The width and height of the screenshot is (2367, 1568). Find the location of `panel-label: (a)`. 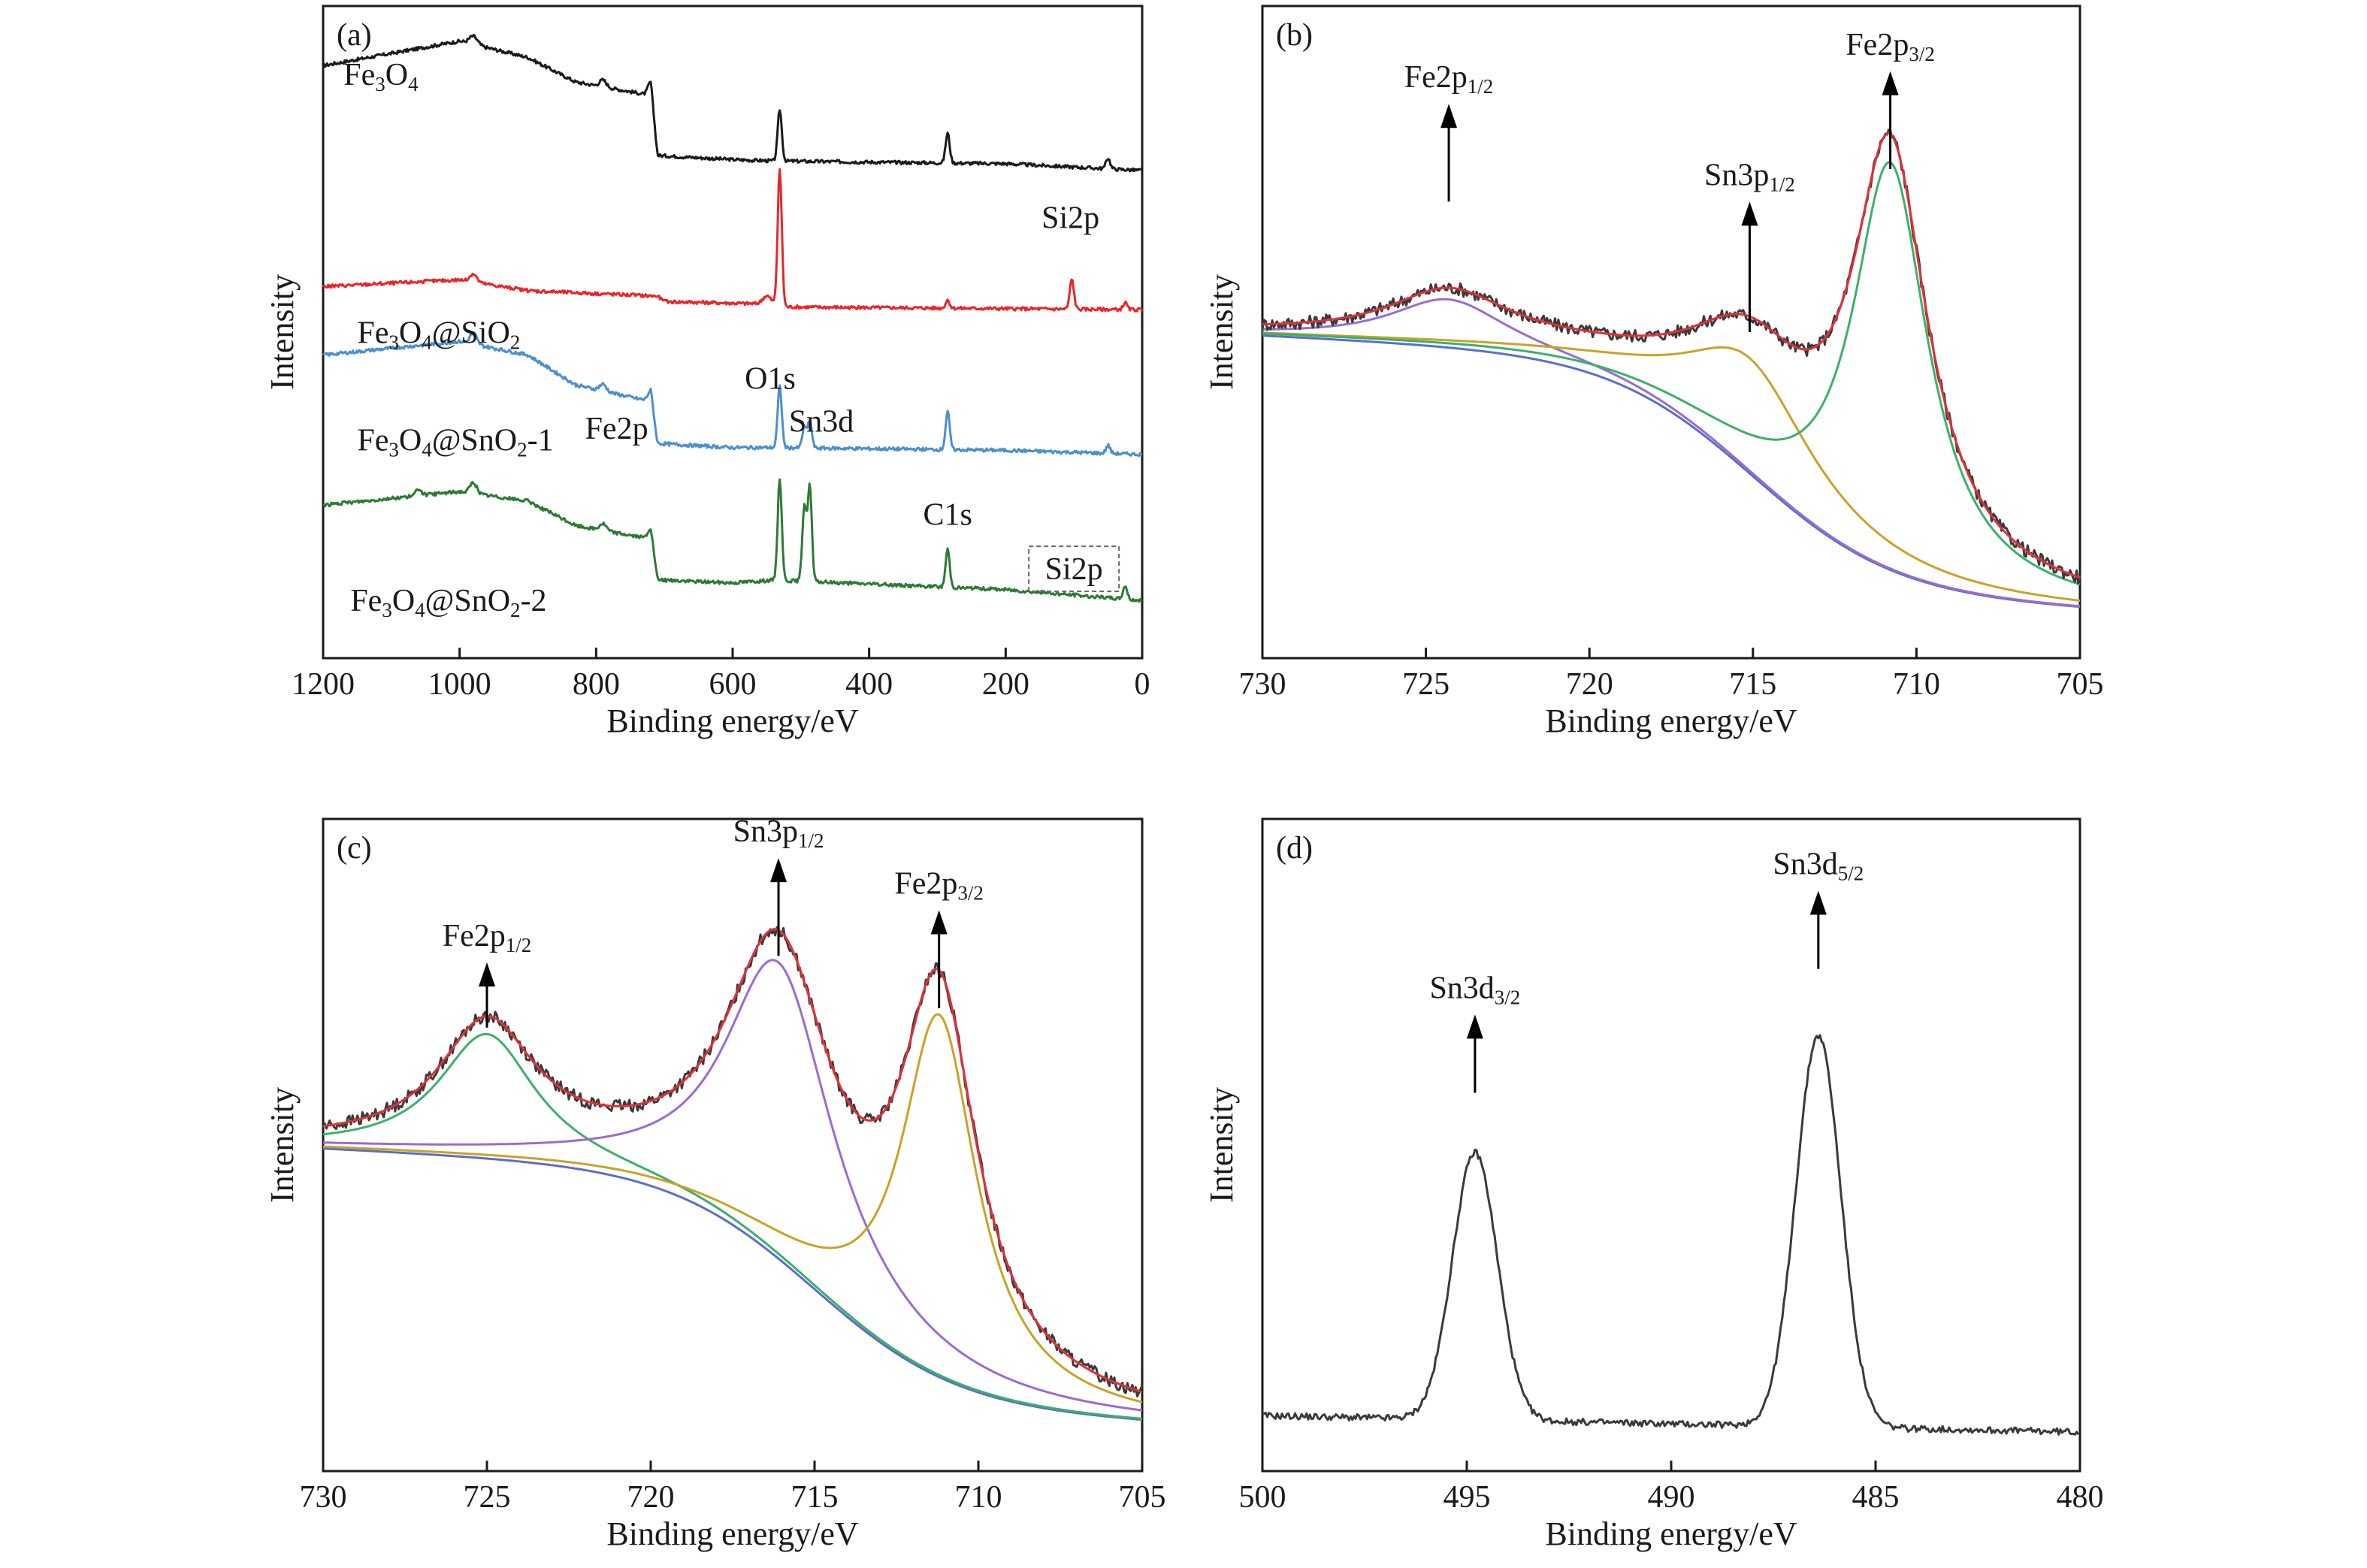

panel-label: (a) is located at coordinates (355, 35).